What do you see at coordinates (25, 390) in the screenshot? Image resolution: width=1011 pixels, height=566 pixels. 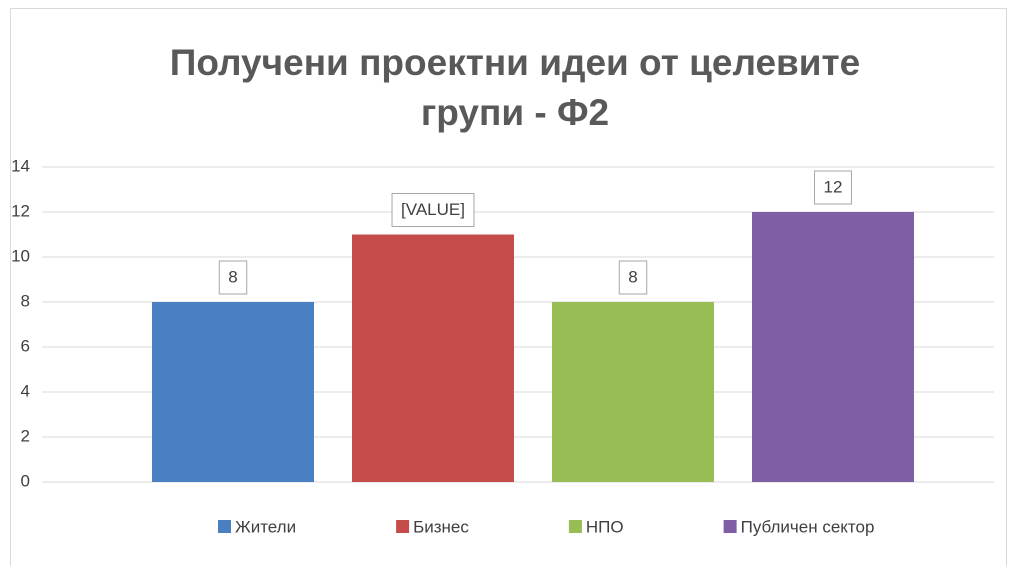 I see `y-tick-label: 4` at bounding box center [25, 390].